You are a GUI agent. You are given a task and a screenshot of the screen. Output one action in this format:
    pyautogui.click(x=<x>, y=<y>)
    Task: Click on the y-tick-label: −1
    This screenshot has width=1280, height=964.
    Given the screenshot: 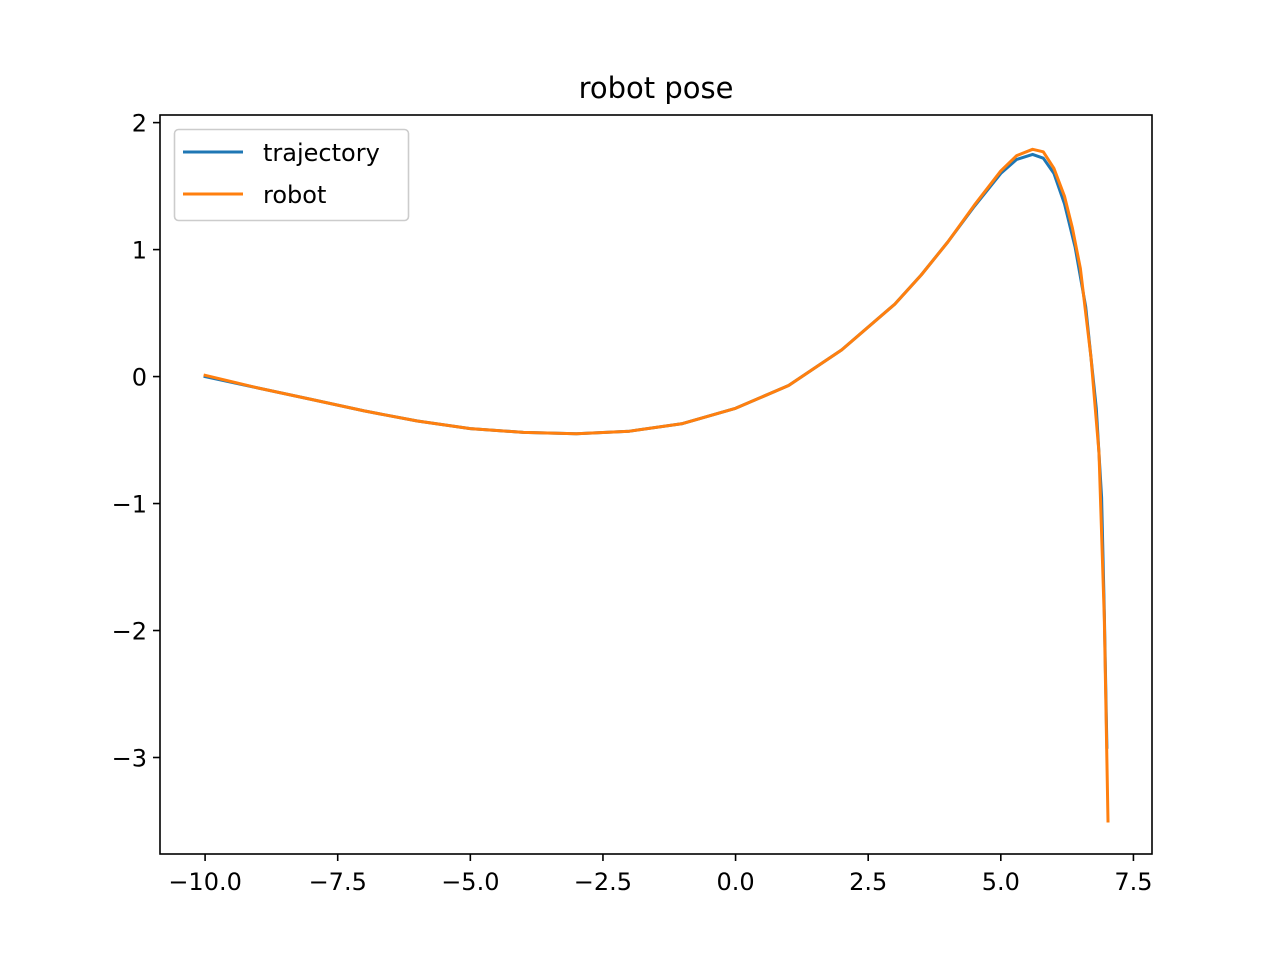 What is the action you would take?
    pyautogui.click(x=129, y=505)
    